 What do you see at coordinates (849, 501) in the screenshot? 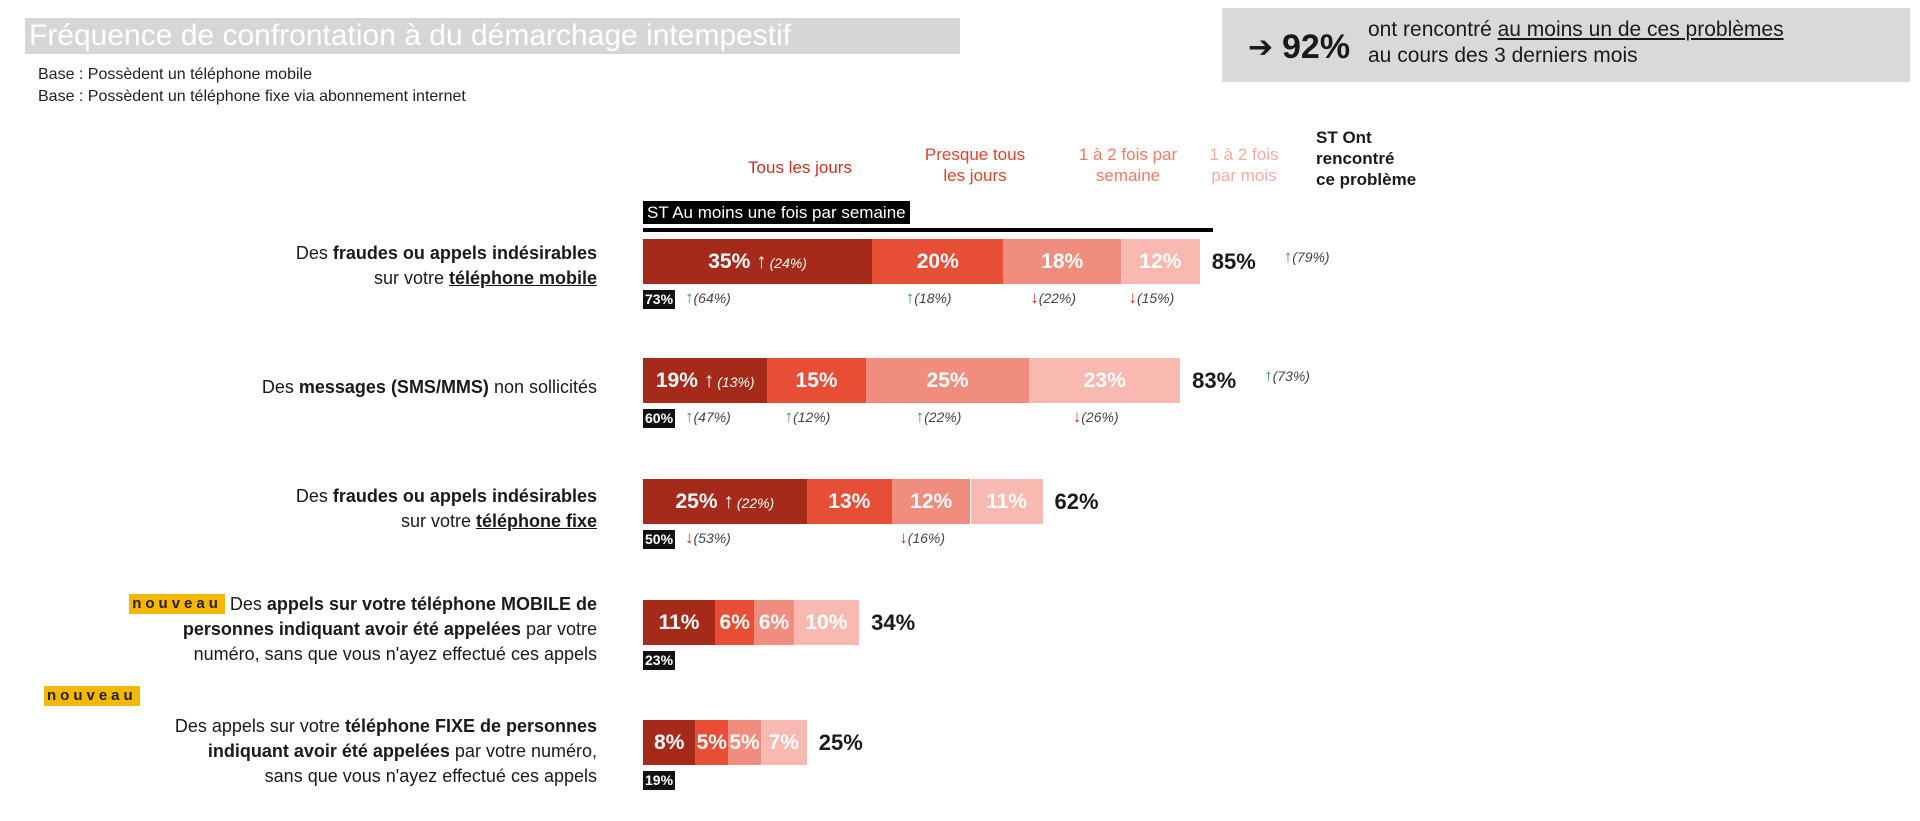
I see `segment-presque-tous-les-jours: 13%` at bounding box center [849, 501].